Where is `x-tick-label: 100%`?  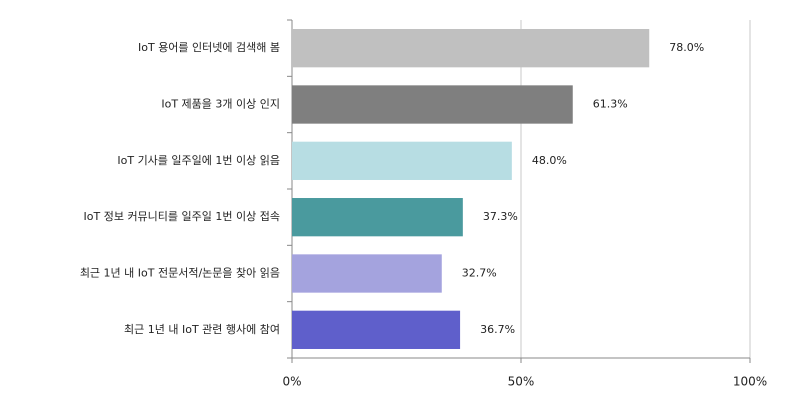
x-tick-label: 100% is located at coordinates (750, 382).